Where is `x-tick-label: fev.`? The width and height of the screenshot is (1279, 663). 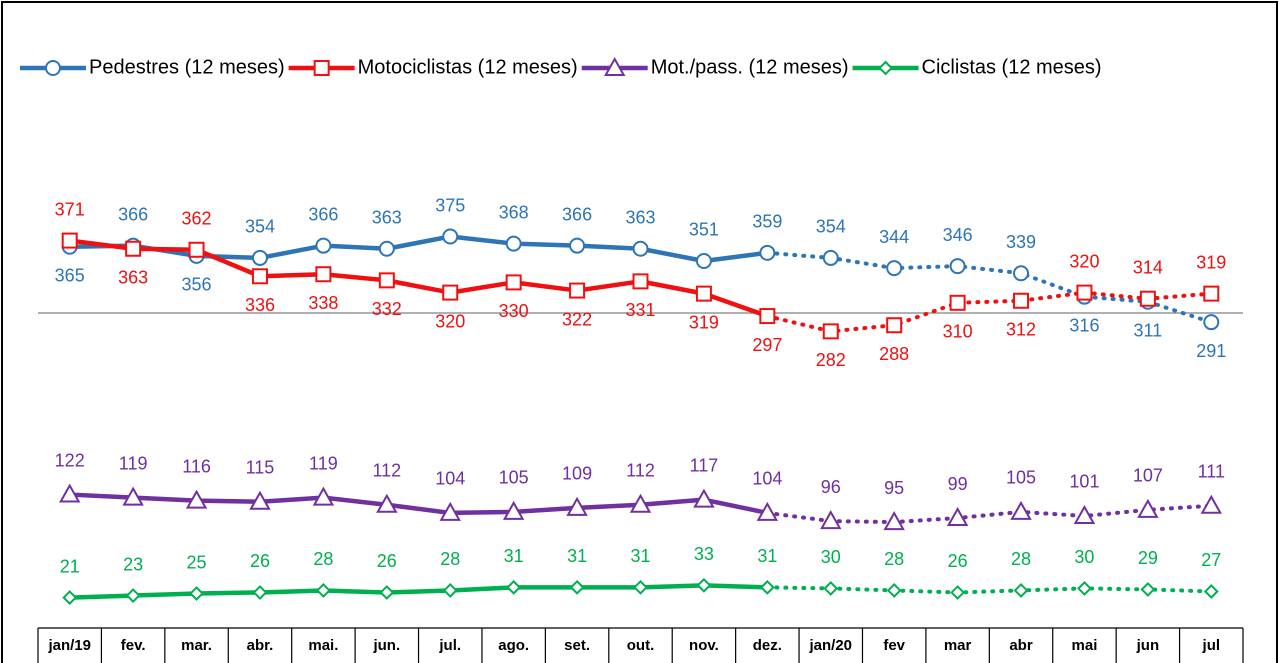 x-tick-label: fev. is located at coordinates (133, 645).